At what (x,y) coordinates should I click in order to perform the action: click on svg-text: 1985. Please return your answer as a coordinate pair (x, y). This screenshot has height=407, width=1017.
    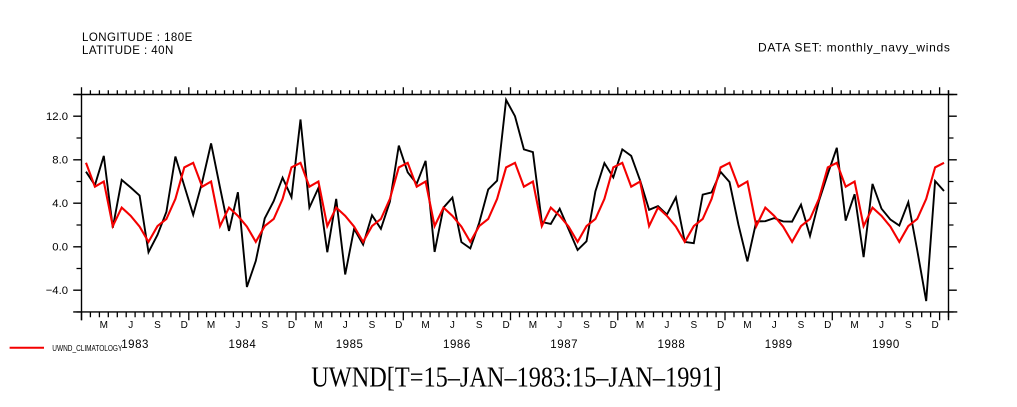
    Looking at the image, I should click on (350, 345).